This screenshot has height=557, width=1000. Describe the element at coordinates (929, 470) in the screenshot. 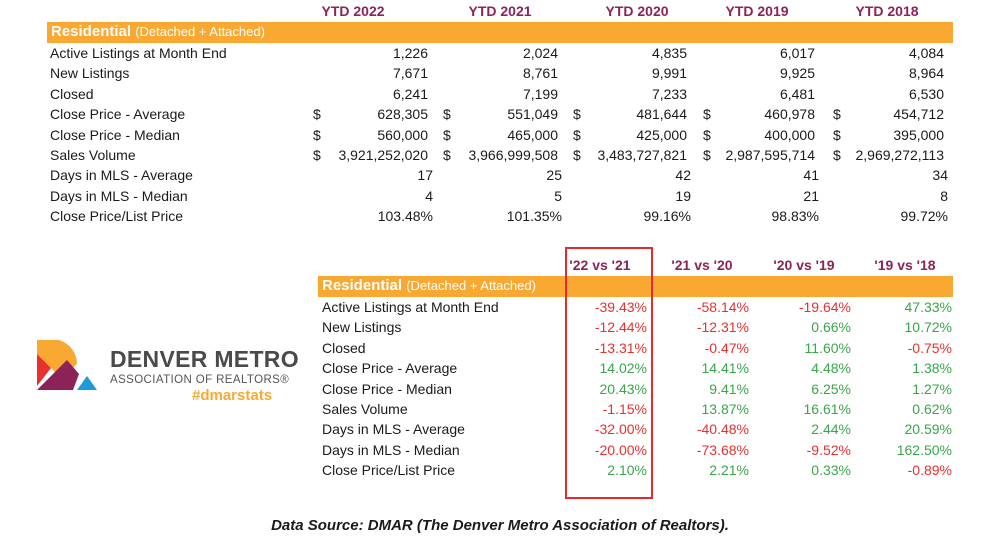

I see `change-cell: -0.89%` at that location.